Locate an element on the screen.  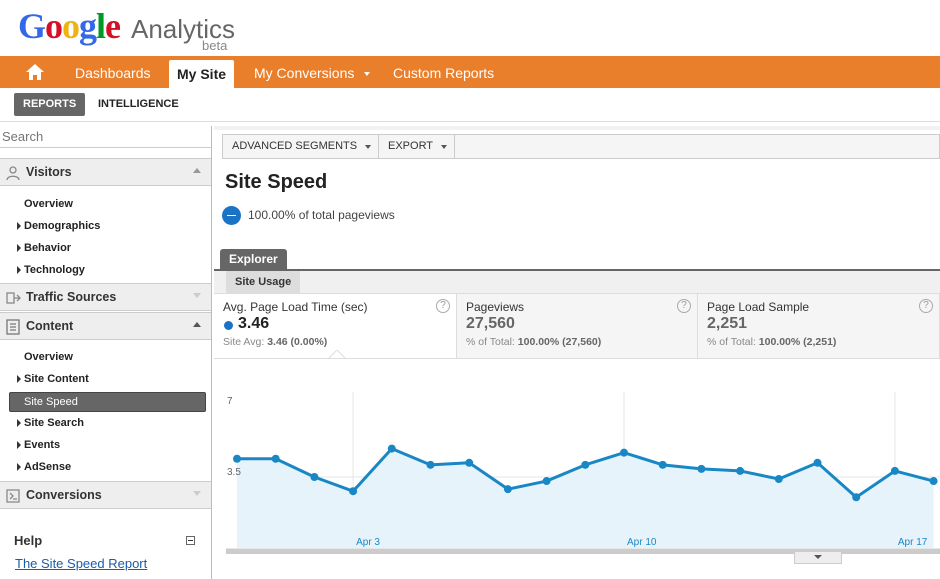
nav-my-site: My Site is located at coordinates (202, 74).